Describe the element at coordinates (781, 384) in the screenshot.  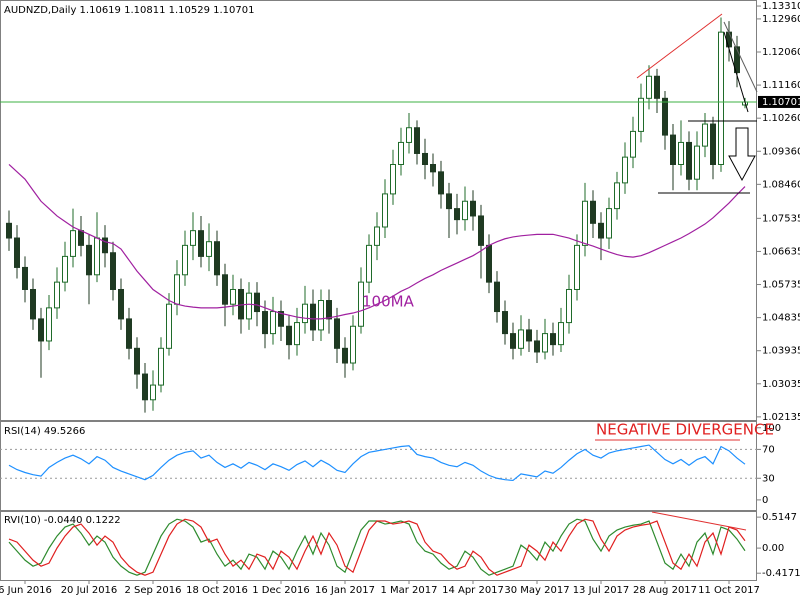
I see `y-tick-label: 1.03035` at that location.